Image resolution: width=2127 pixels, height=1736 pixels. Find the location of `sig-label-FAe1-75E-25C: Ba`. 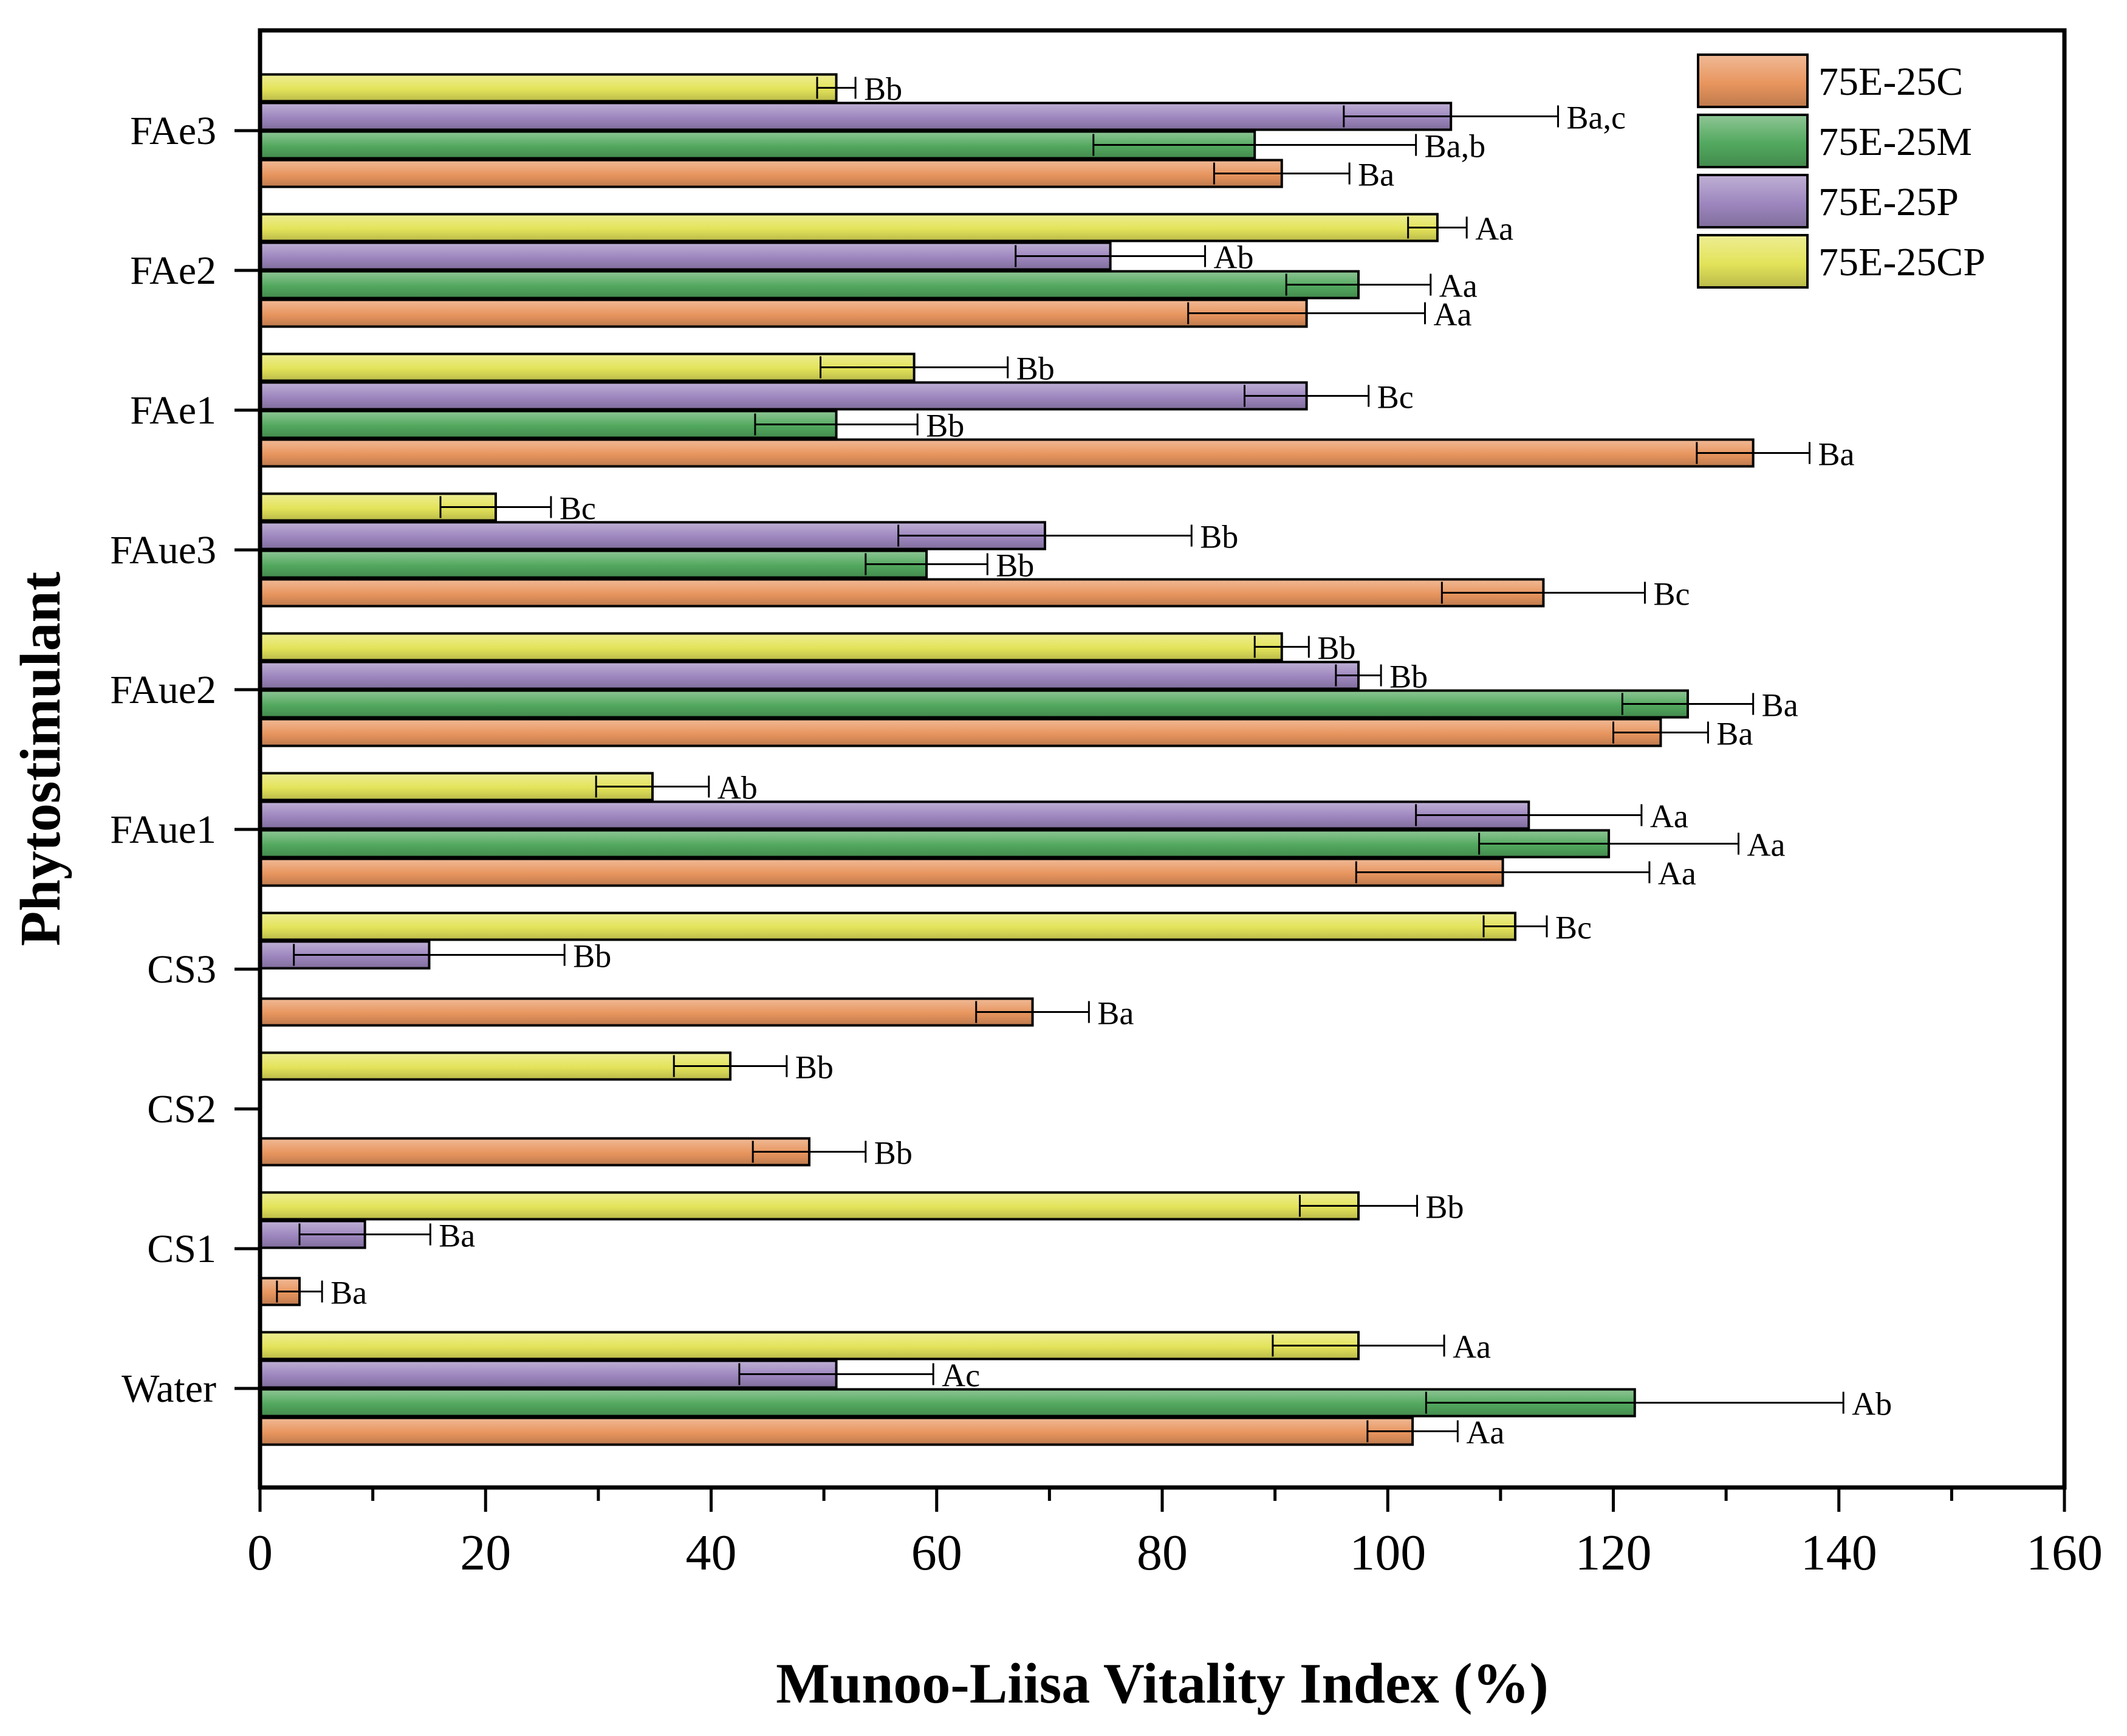

sig-label-FAe1-75E-25C: Ba is located at coordinates (1836, 455).